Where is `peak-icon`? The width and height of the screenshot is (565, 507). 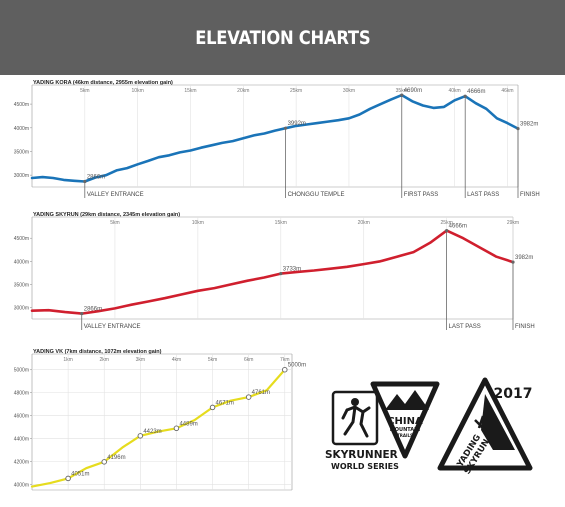
peak-icon is located at coordinates (498, 422).